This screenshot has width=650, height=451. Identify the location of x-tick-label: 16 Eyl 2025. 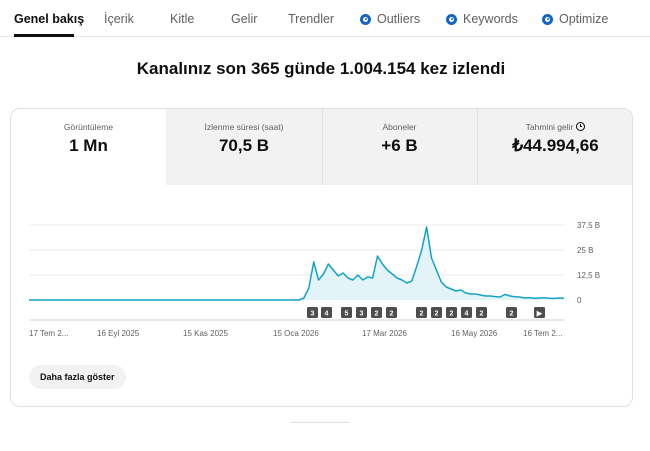
(118, 333).